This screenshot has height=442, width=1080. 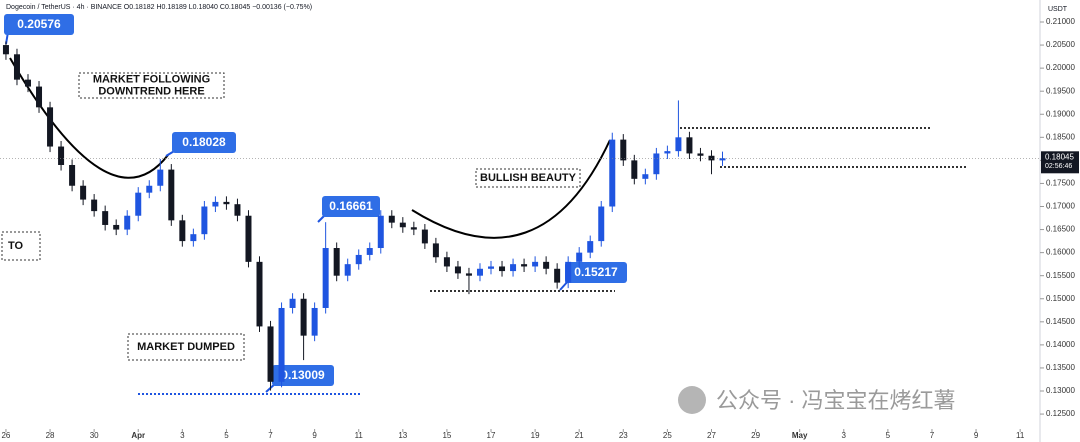 What do you see at coordinates (535, 435) in the screenshot?
I see `x-tick-label: 19` at bounding box center [535, 435].